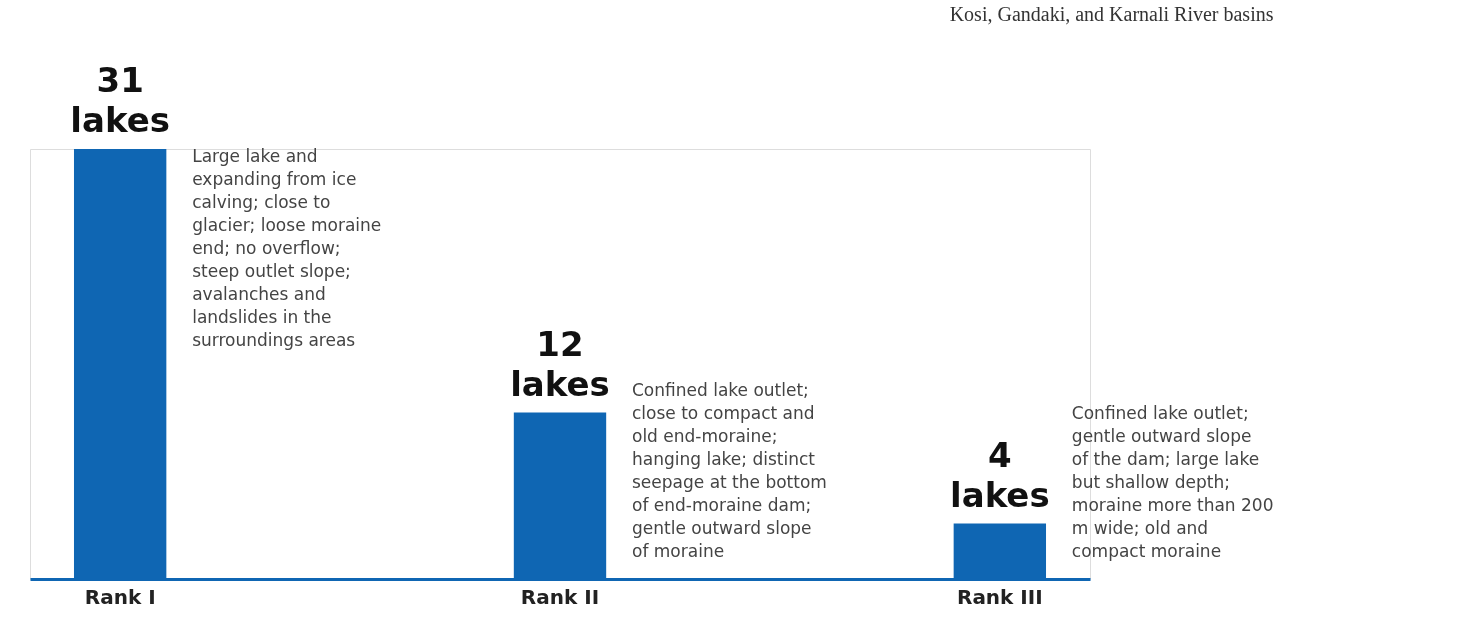  I want to click on annotation: Confined lake outlet; gentle outward slope of the dam; large lake but shallow depth; moraine more than 200 m wide; old and compact moraine, so click(1172, 482).